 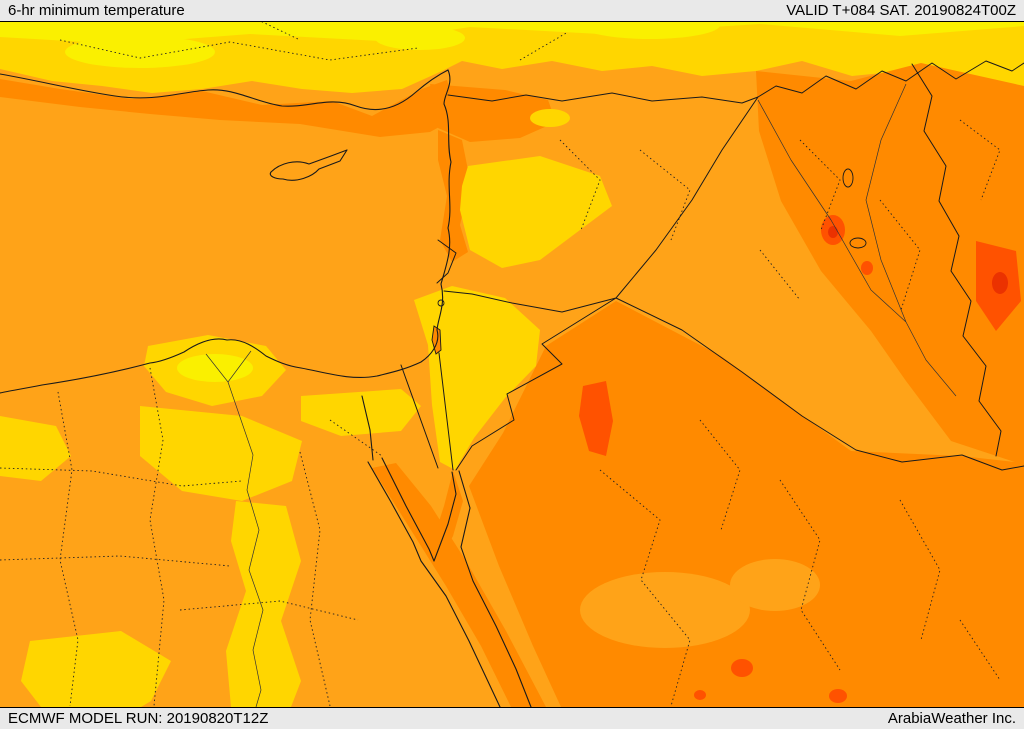 What do you see at coordinates (221, 453) in the screenshot?
I see `temp-region-yellow-egypt` at bounding box center [221, 453].